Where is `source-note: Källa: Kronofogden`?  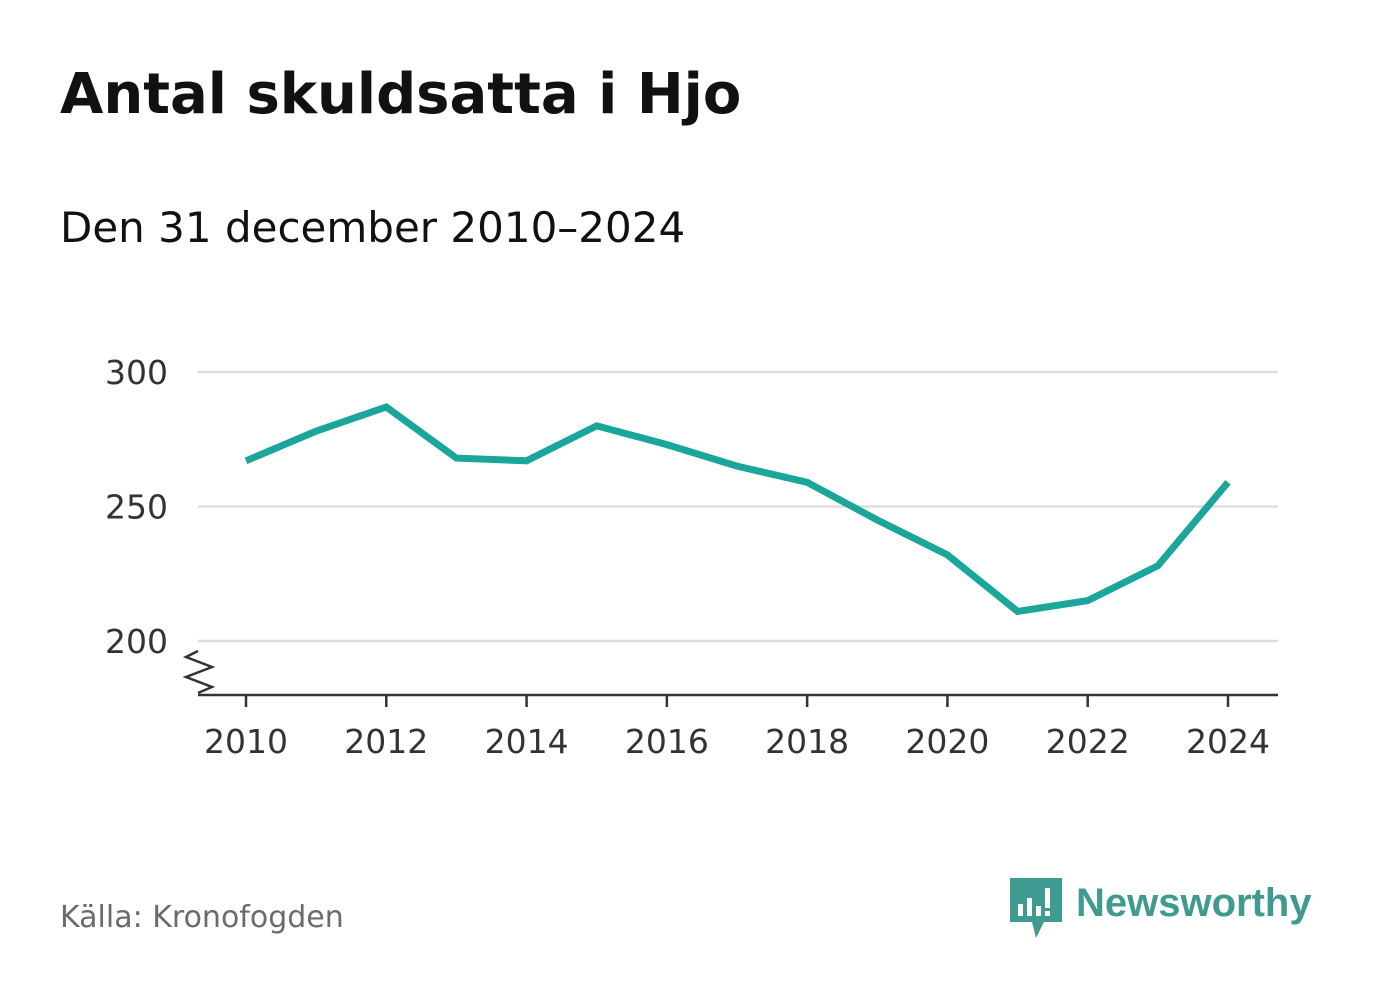
source-note: Källa: Kronofogden is located at coordinates (202, 917).